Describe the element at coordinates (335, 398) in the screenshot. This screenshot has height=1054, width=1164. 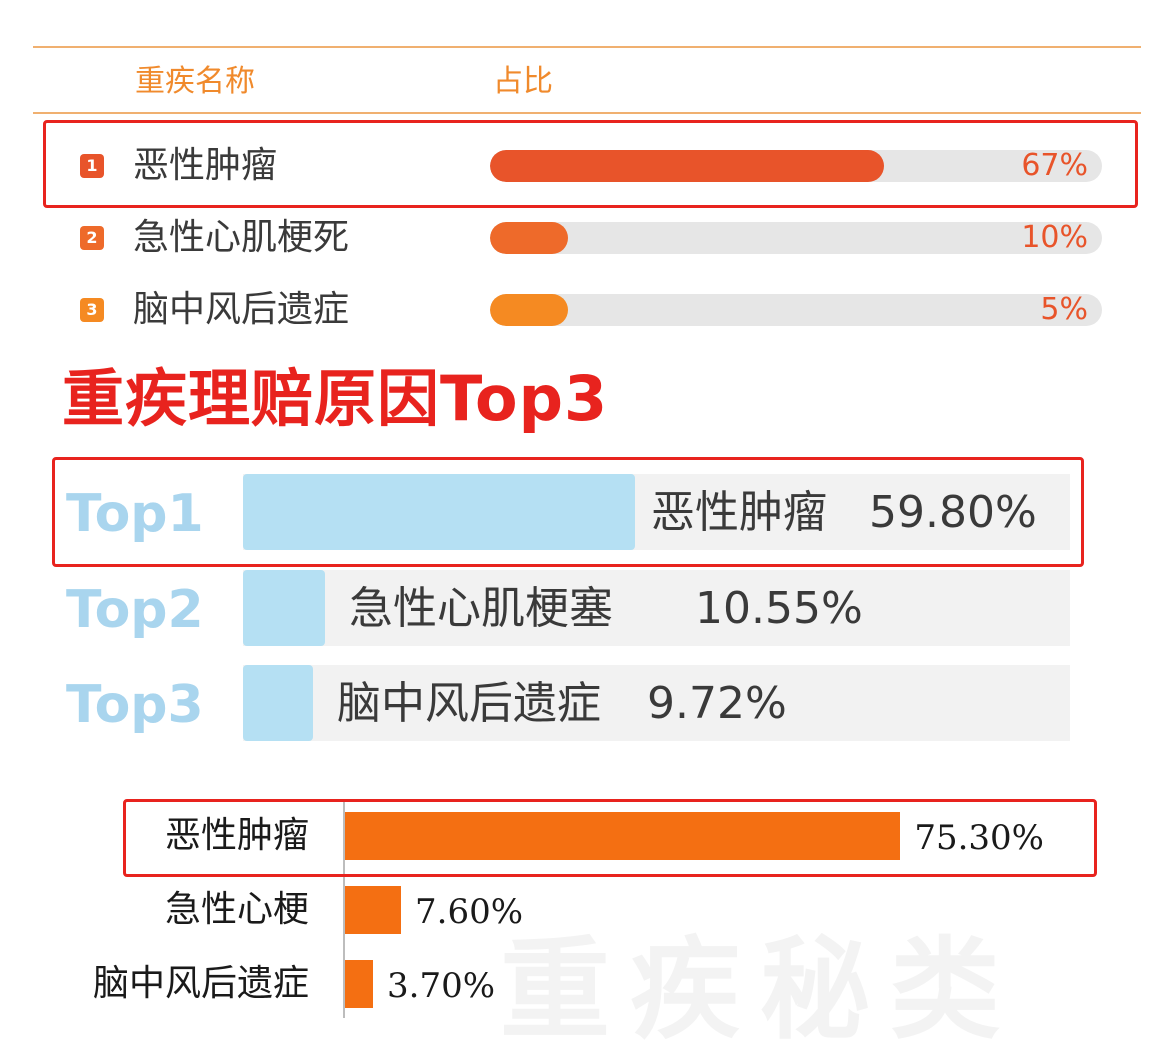
I see `chart2-title: 重疾理赔原因Top3` at that location.